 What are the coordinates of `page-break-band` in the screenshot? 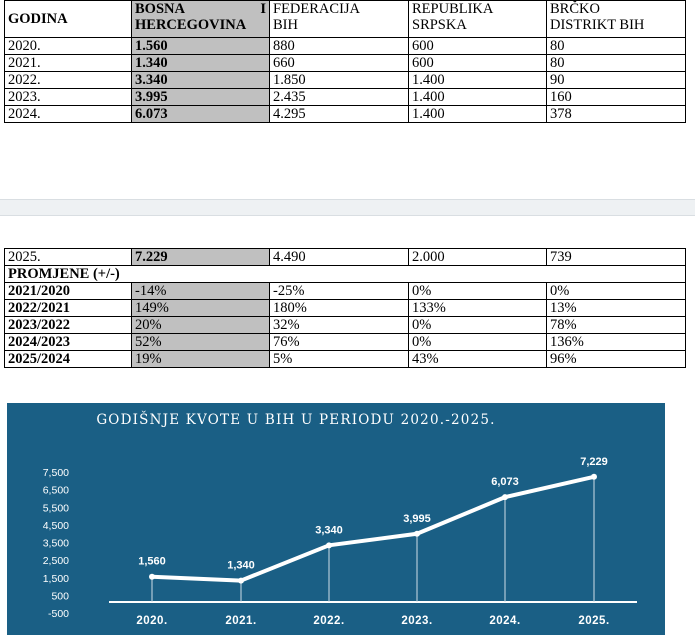 It's located at (347, 207).